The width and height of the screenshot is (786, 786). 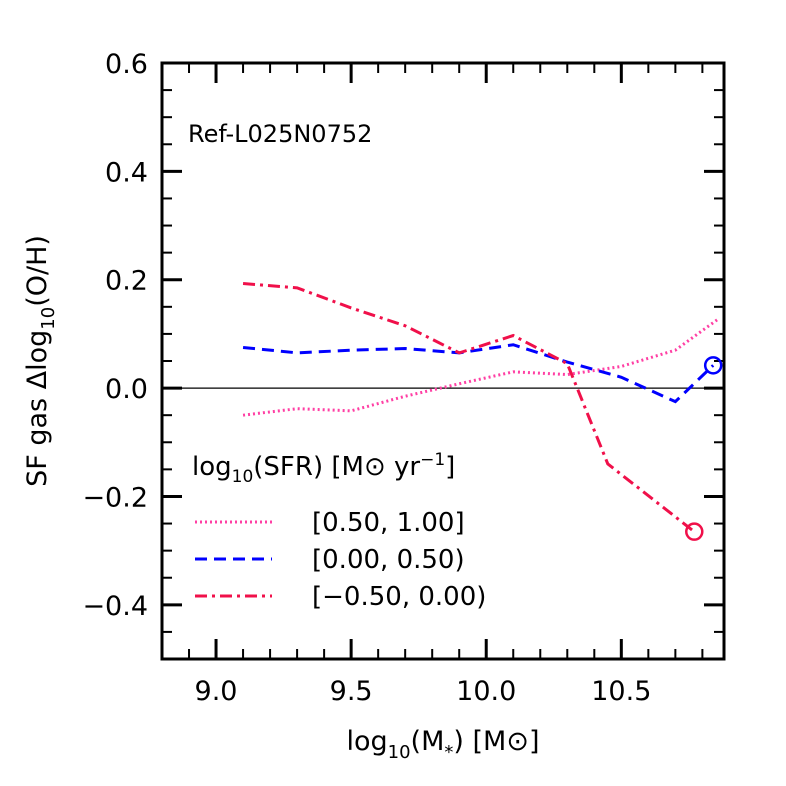 I want to click on y-tick-label: −0.4, so click(x=115, y=606).